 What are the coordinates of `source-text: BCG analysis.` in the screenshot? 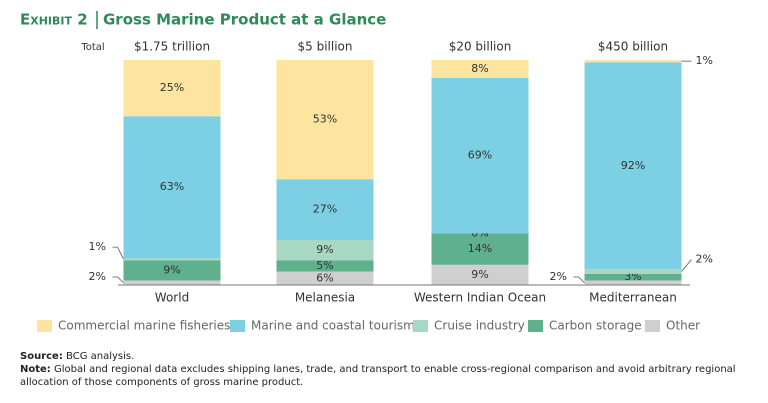 It's located at (100, 356).